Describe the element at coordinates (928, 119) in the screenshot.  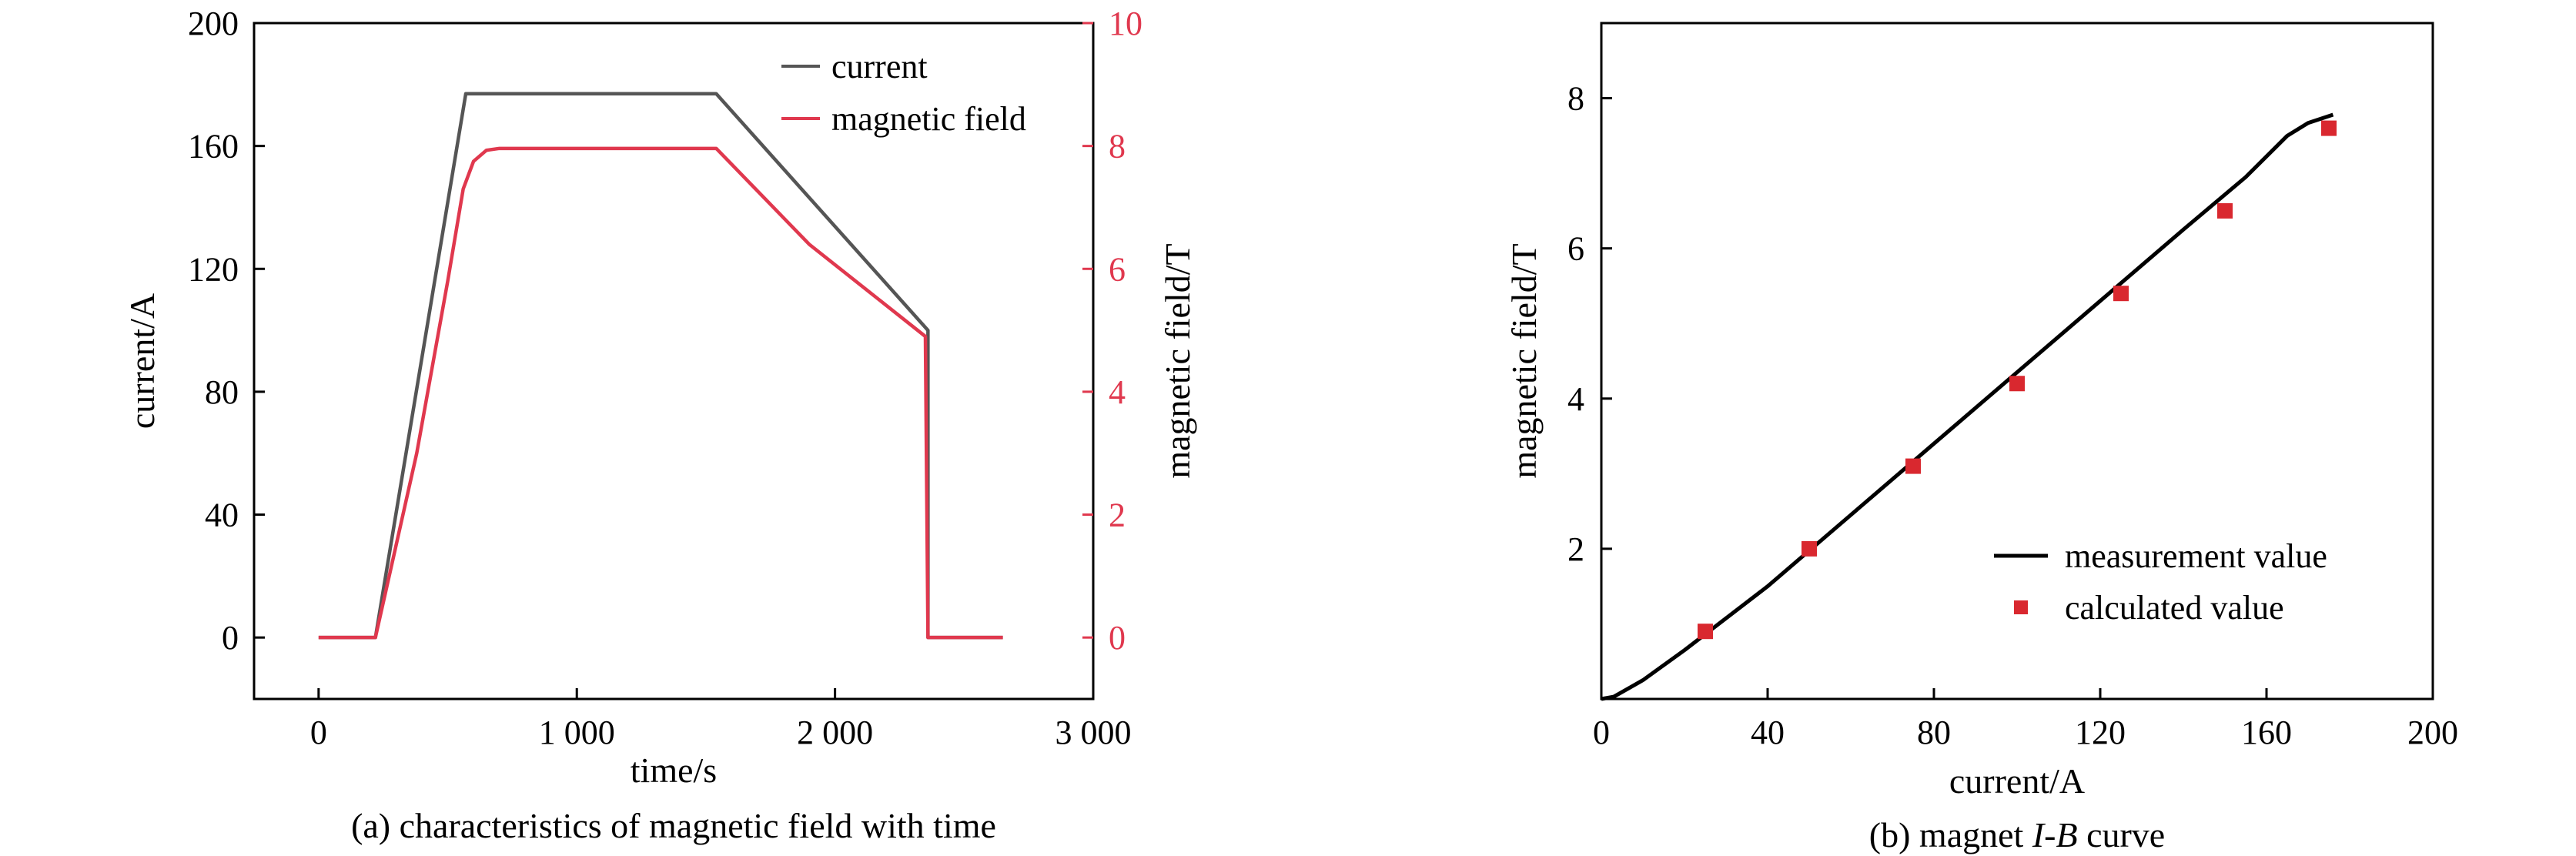
I see `chart-a-legend-label-magnetic-field: magnetic field` at that location.